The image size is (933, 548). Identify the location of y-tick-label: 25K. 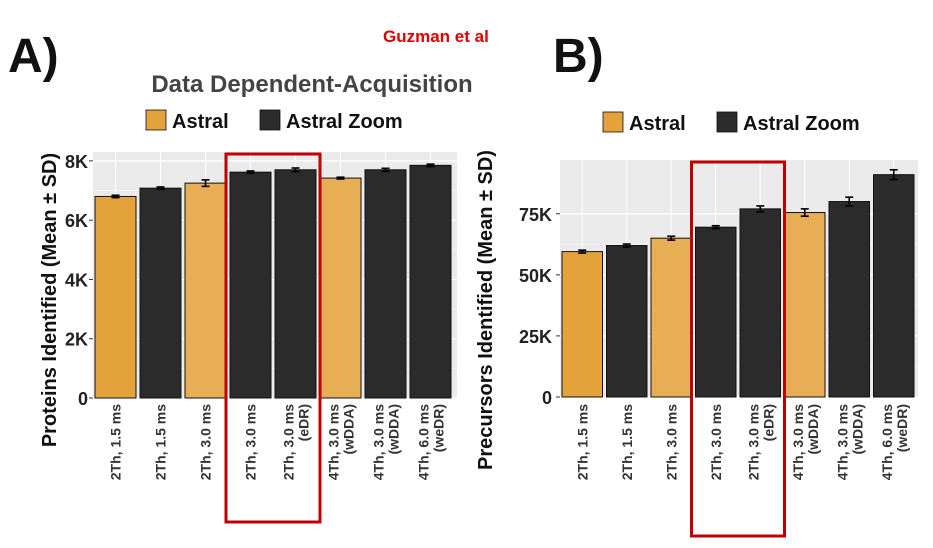
(535, 337).